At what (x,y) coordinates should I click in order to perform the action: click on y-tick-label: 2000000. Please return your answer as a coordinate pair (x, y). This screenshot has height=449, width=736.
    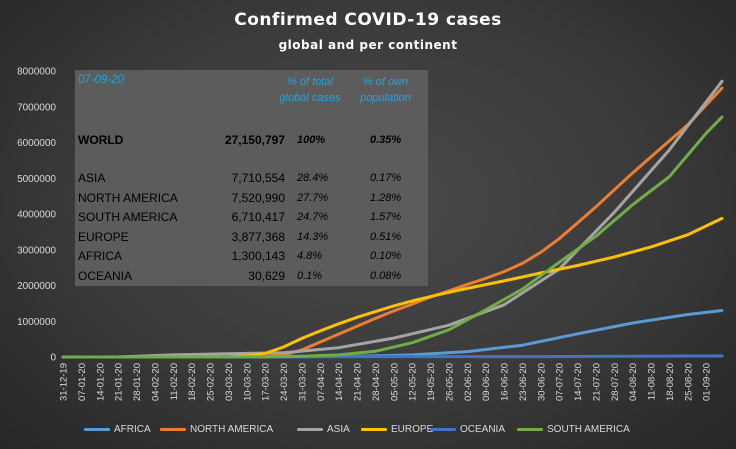
    Looking at the image, I should click on (36, 286).